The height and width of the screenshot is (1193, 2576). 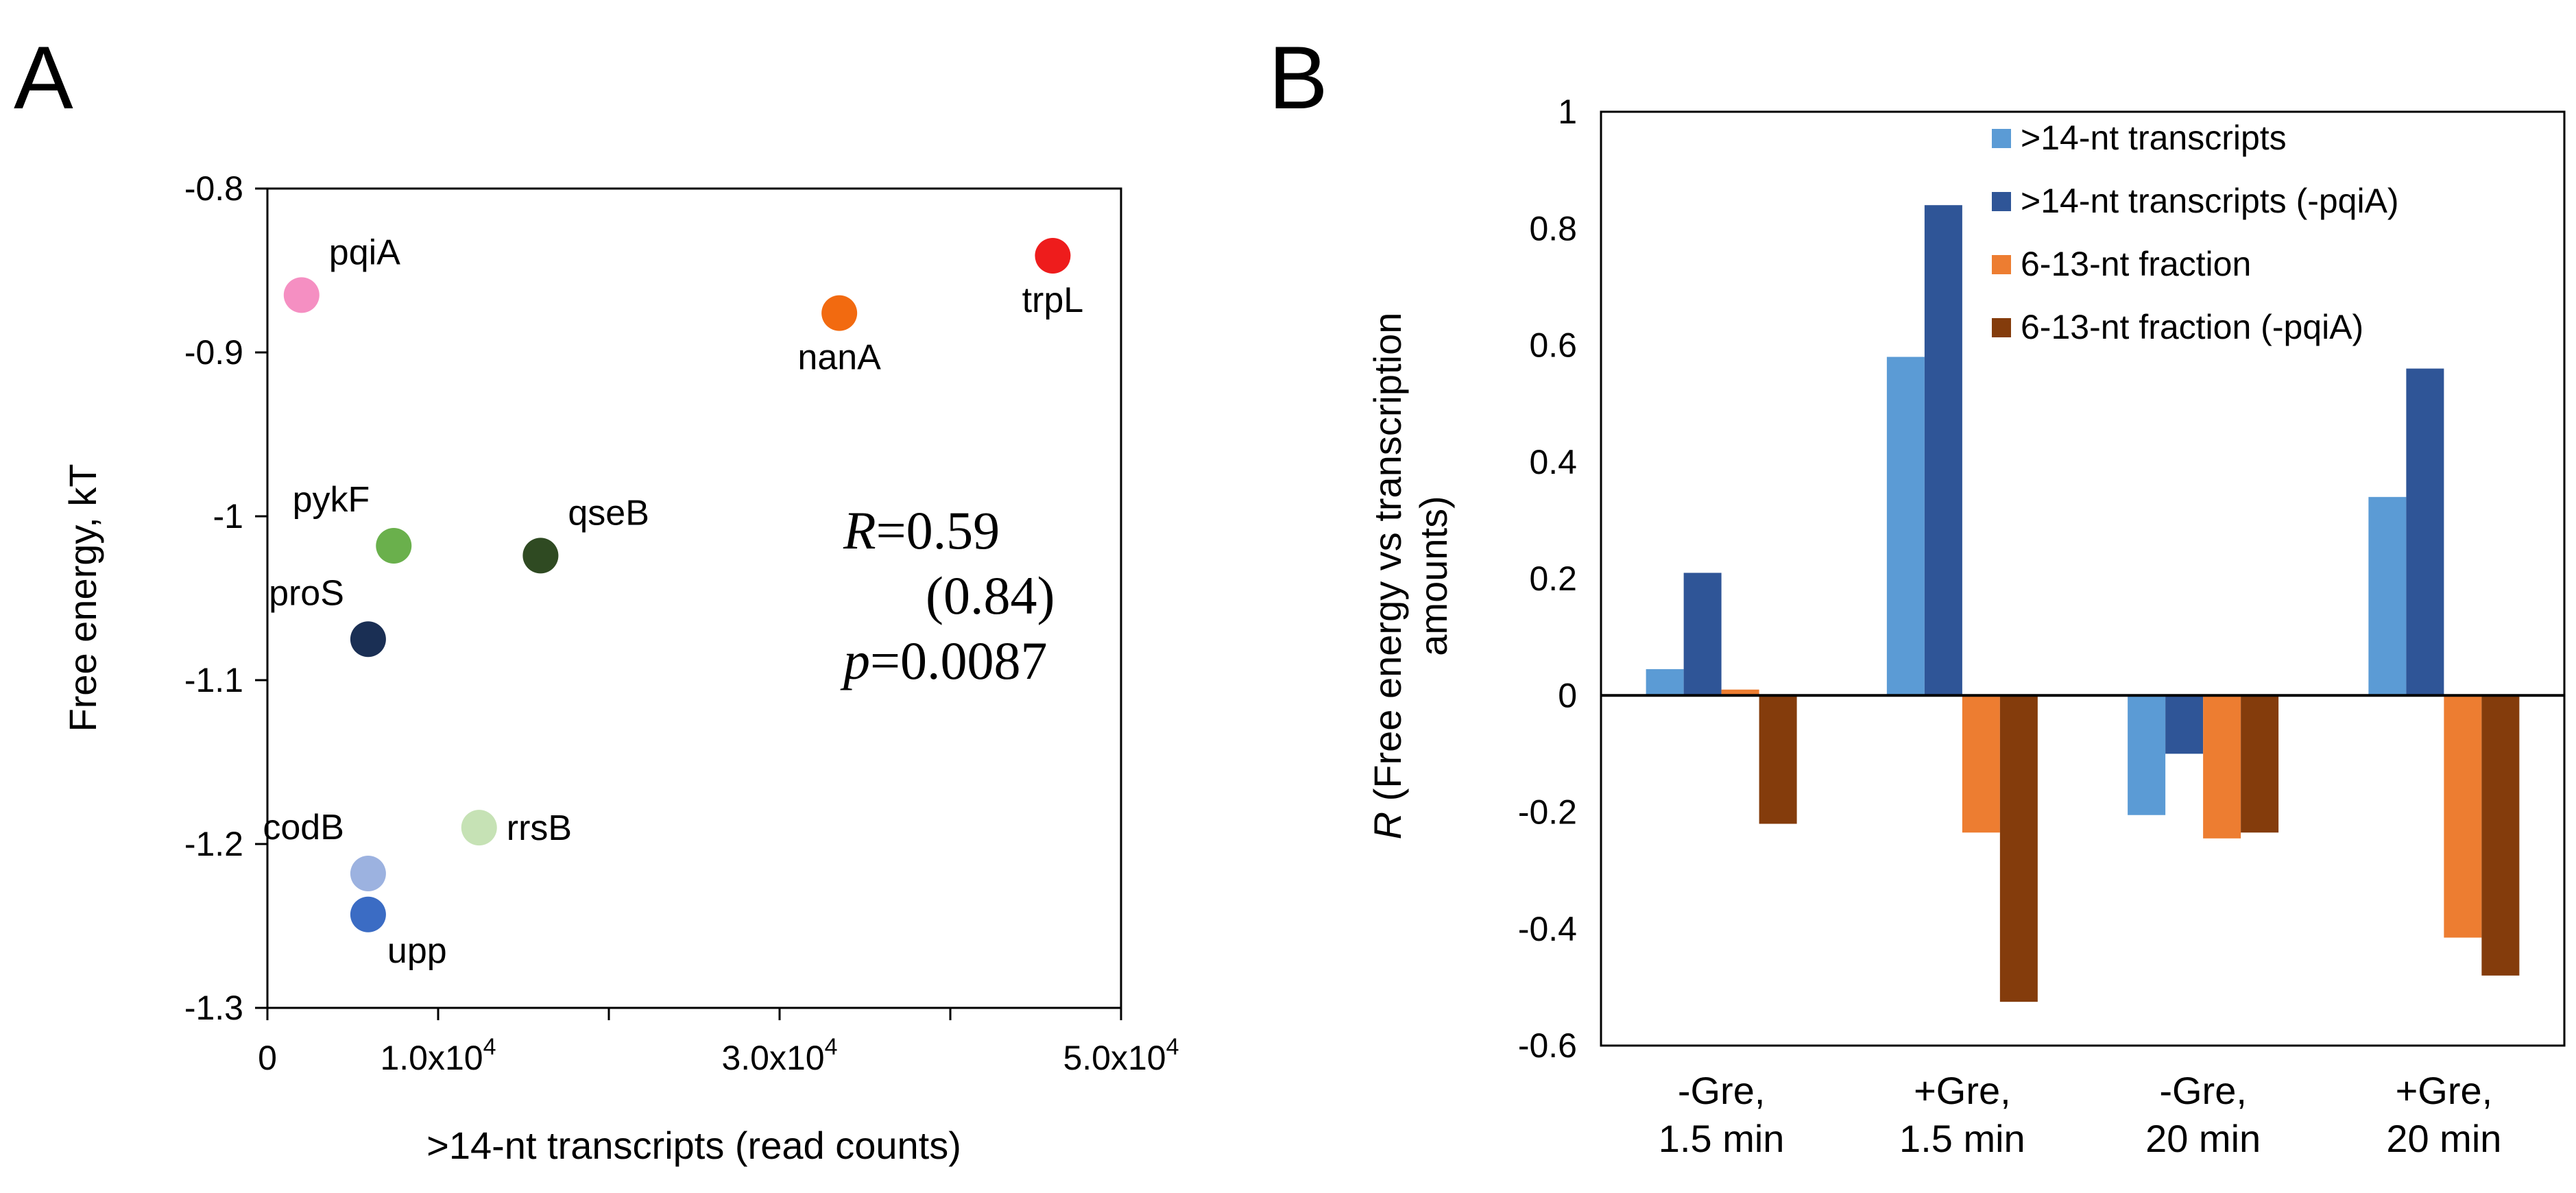 What do you see at coordinates (1053, 300) in the screenshot?
I see `scatter-point-label-trpL: trpL` at bounding box center [1053, 300].